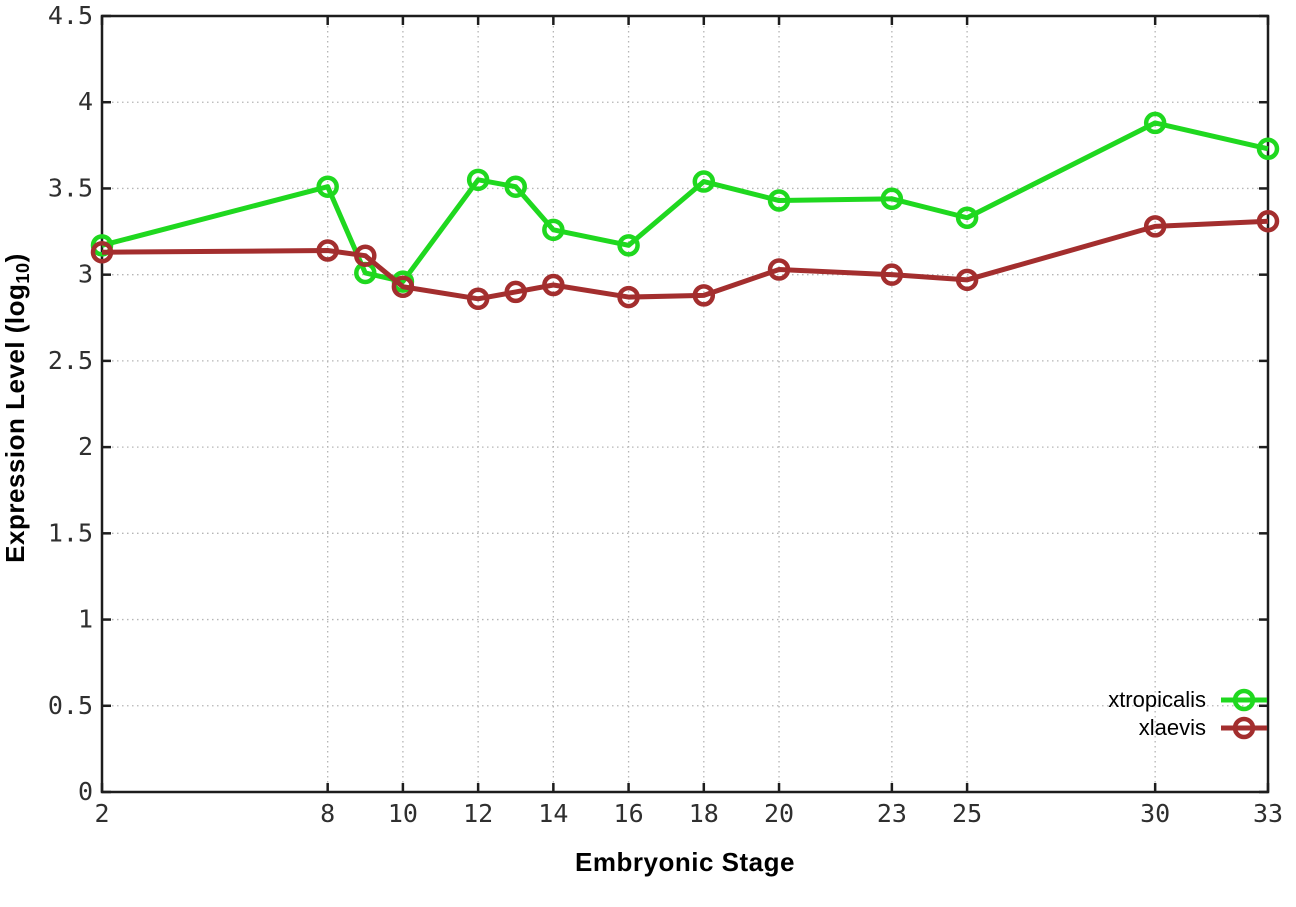  What do you see at coordinates (85, 274) in the screenshot?
I see `y-tick-label: 3` at bounding box center [85, 274].